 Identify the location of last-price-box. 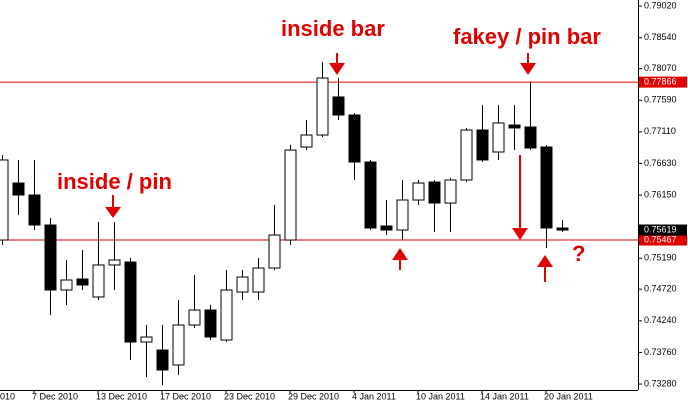
(663, 230).